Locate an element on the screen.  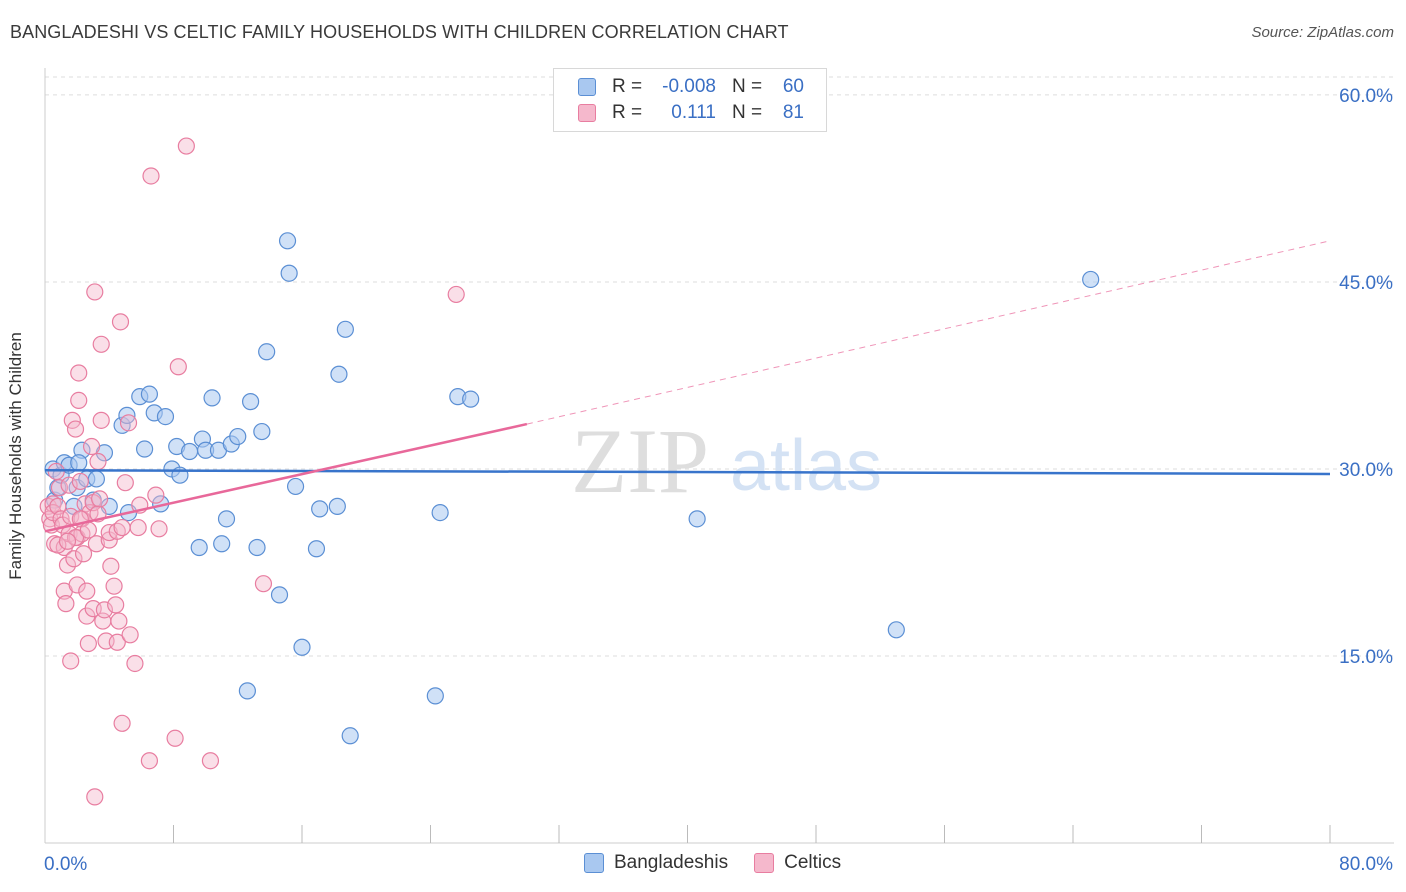
legend-swatch-blue is located at coordinates (594, 863).